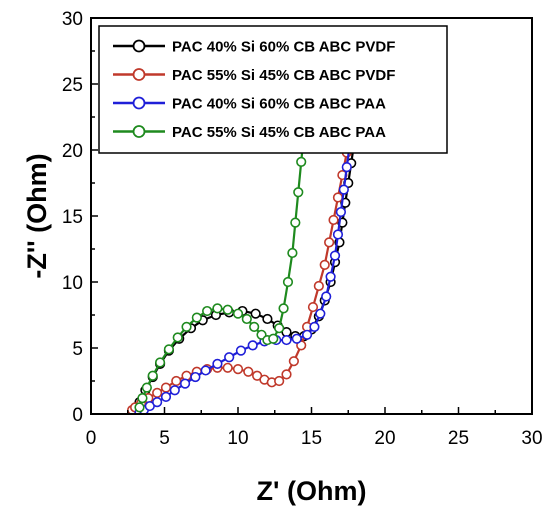  I want to click on y-tick-label: 30, so click(72, 19).